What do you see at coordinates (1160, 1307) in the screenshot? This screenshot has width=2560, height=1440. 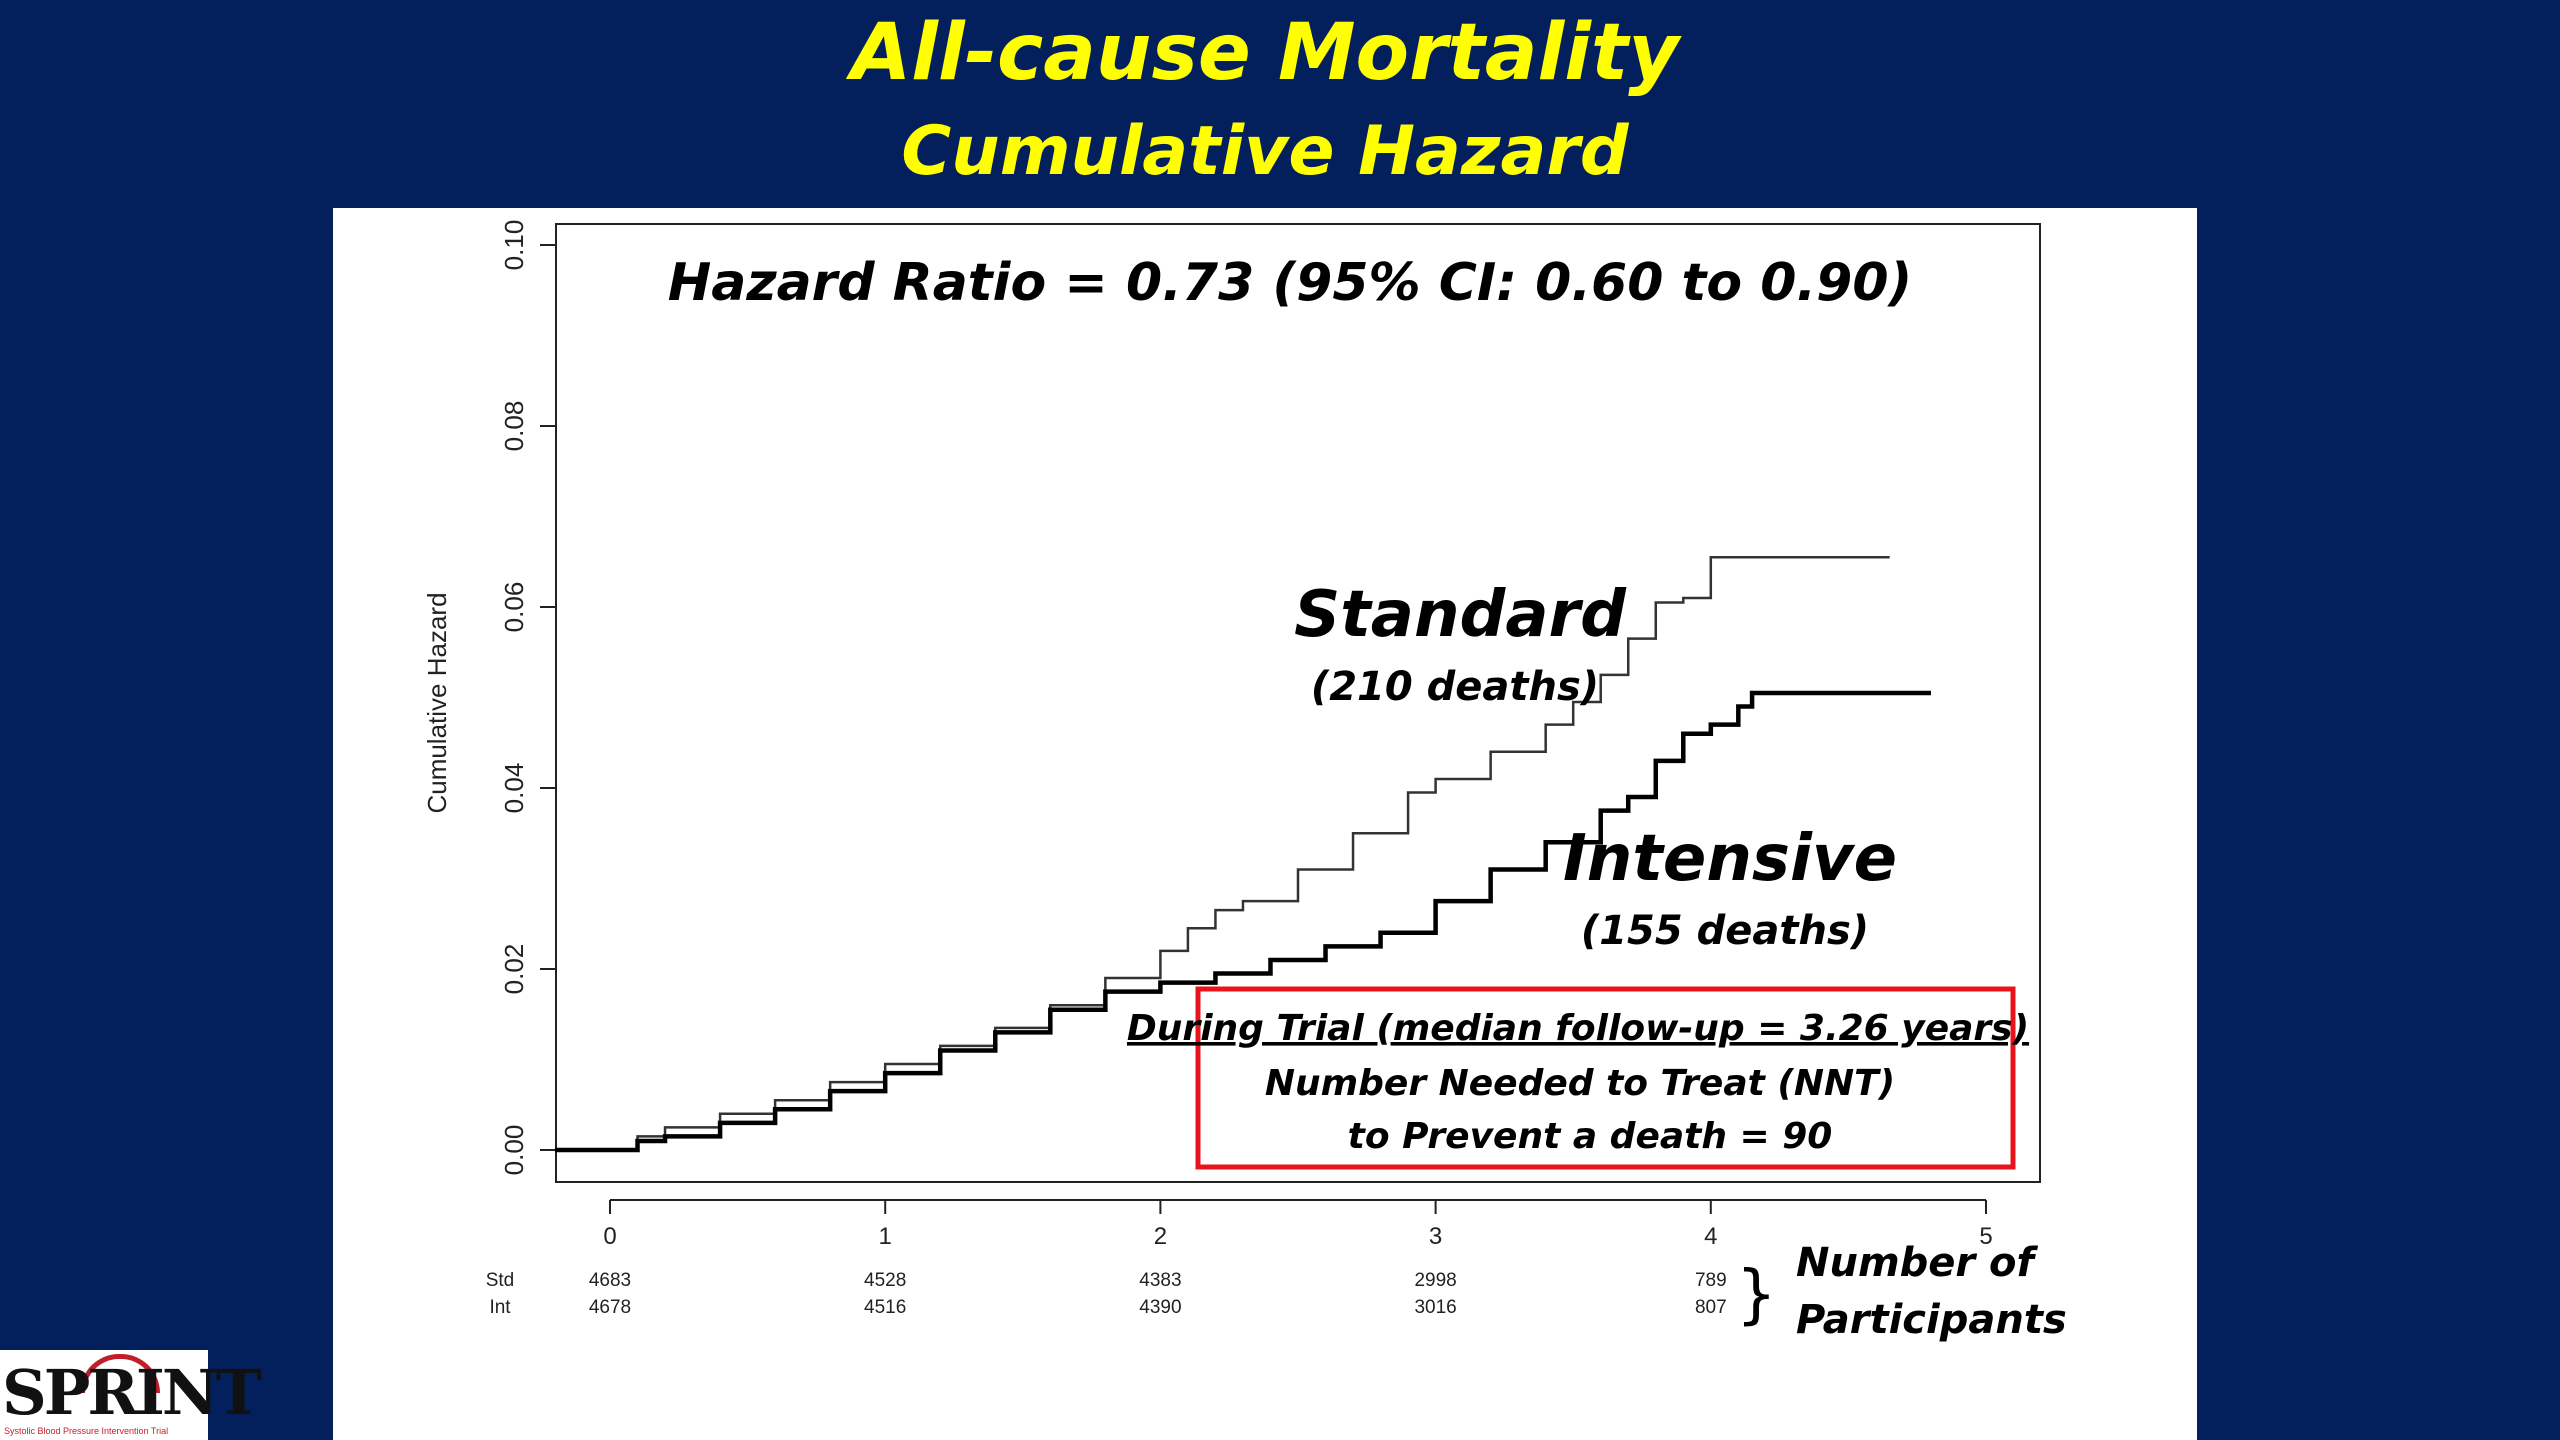 I see `risk-count-int: 4390` at bounding box center [1160, 1307].